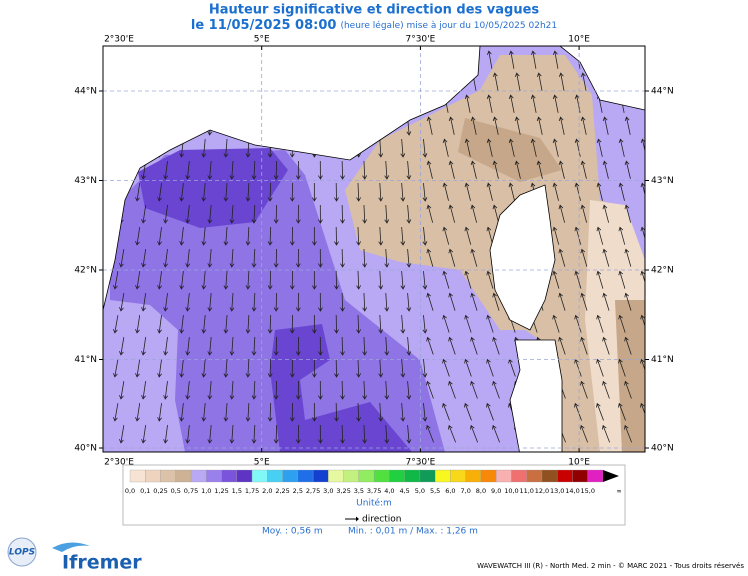  I want to click on legend-label: 3,25, so click(343, 491).